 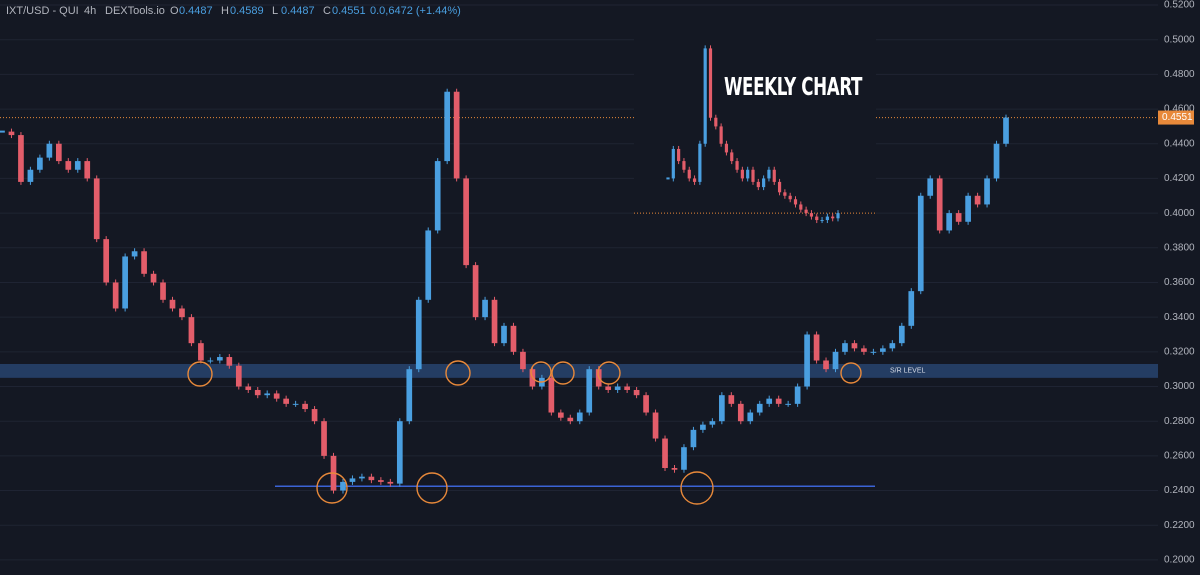 I want to click on inset-panel, so click(x=755, y=122).